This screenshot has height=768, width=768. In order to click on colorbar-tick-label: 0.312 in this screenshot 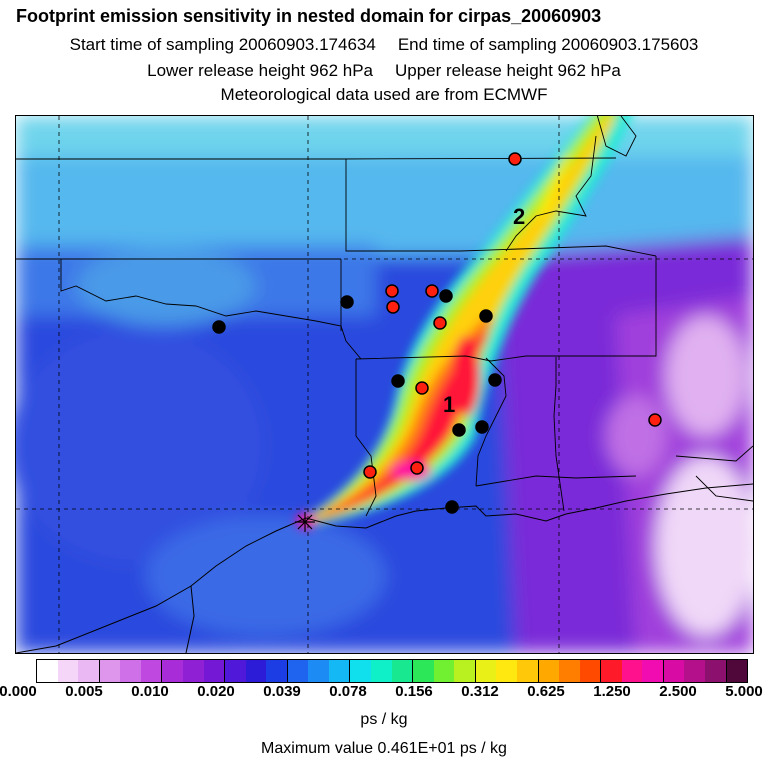, I will do `click(480, 691)`.